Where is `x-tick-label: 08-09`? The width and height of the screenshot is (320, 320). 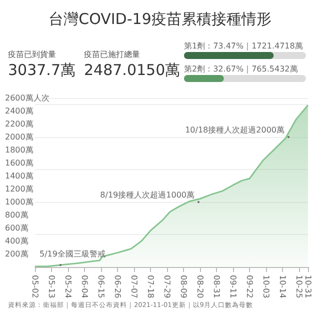
x-tick-label: 08-09 is located at coordinates (183, 286).